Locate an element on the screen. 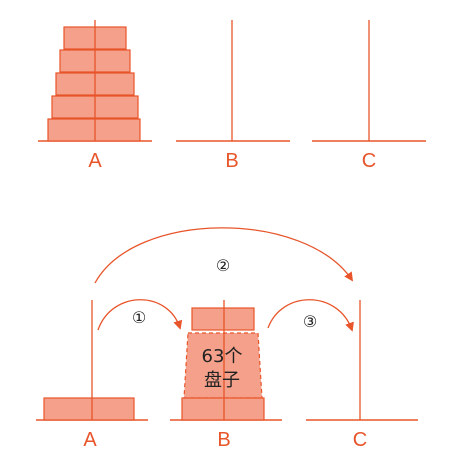  bottom-label-c: C is located at coordinates (360, 440).